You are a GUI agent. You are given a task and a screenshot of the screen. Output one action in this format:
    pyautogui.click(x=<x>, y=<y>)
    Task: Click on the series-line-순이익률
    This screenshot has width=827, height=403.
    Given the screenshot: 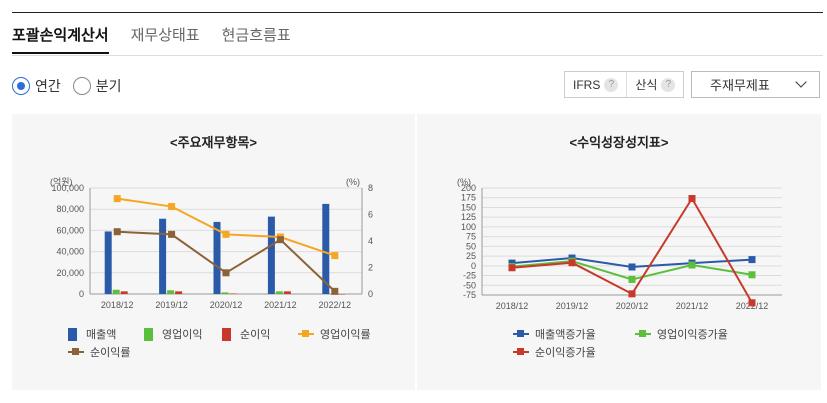 What is the action you would take?
    pyautogui.click(x=226, y=261)
    